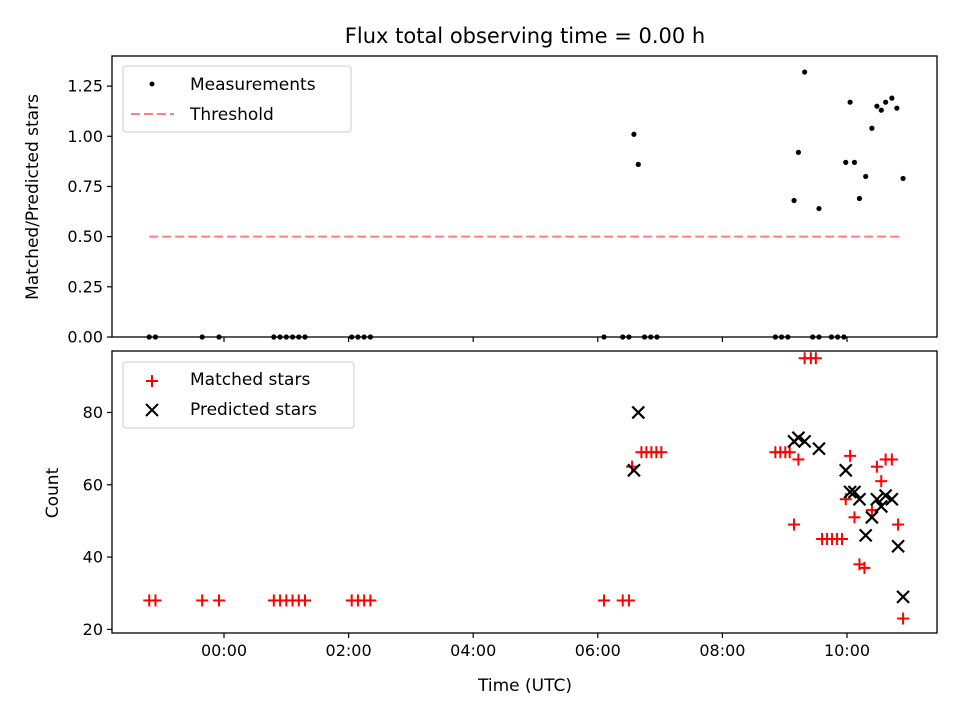 This screenshot has width=960, height=724. What do you see at coordinates (152, 410) in the screenshot?
I see `legend-predicted-marker` at bounding box center [152, 410].